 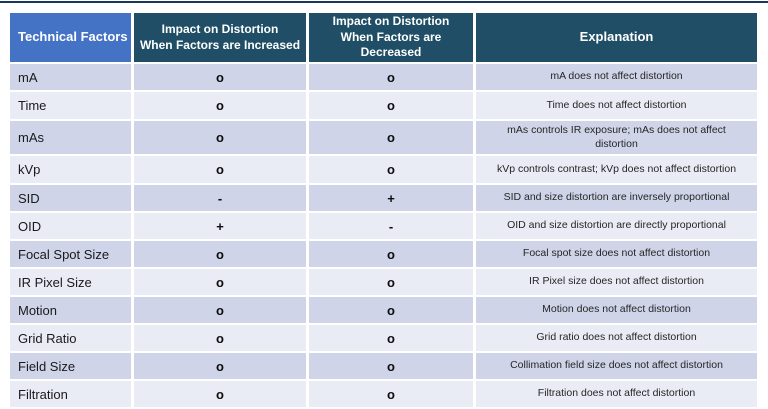 I want to click on top-divider-line, so click(x=384, y=2).